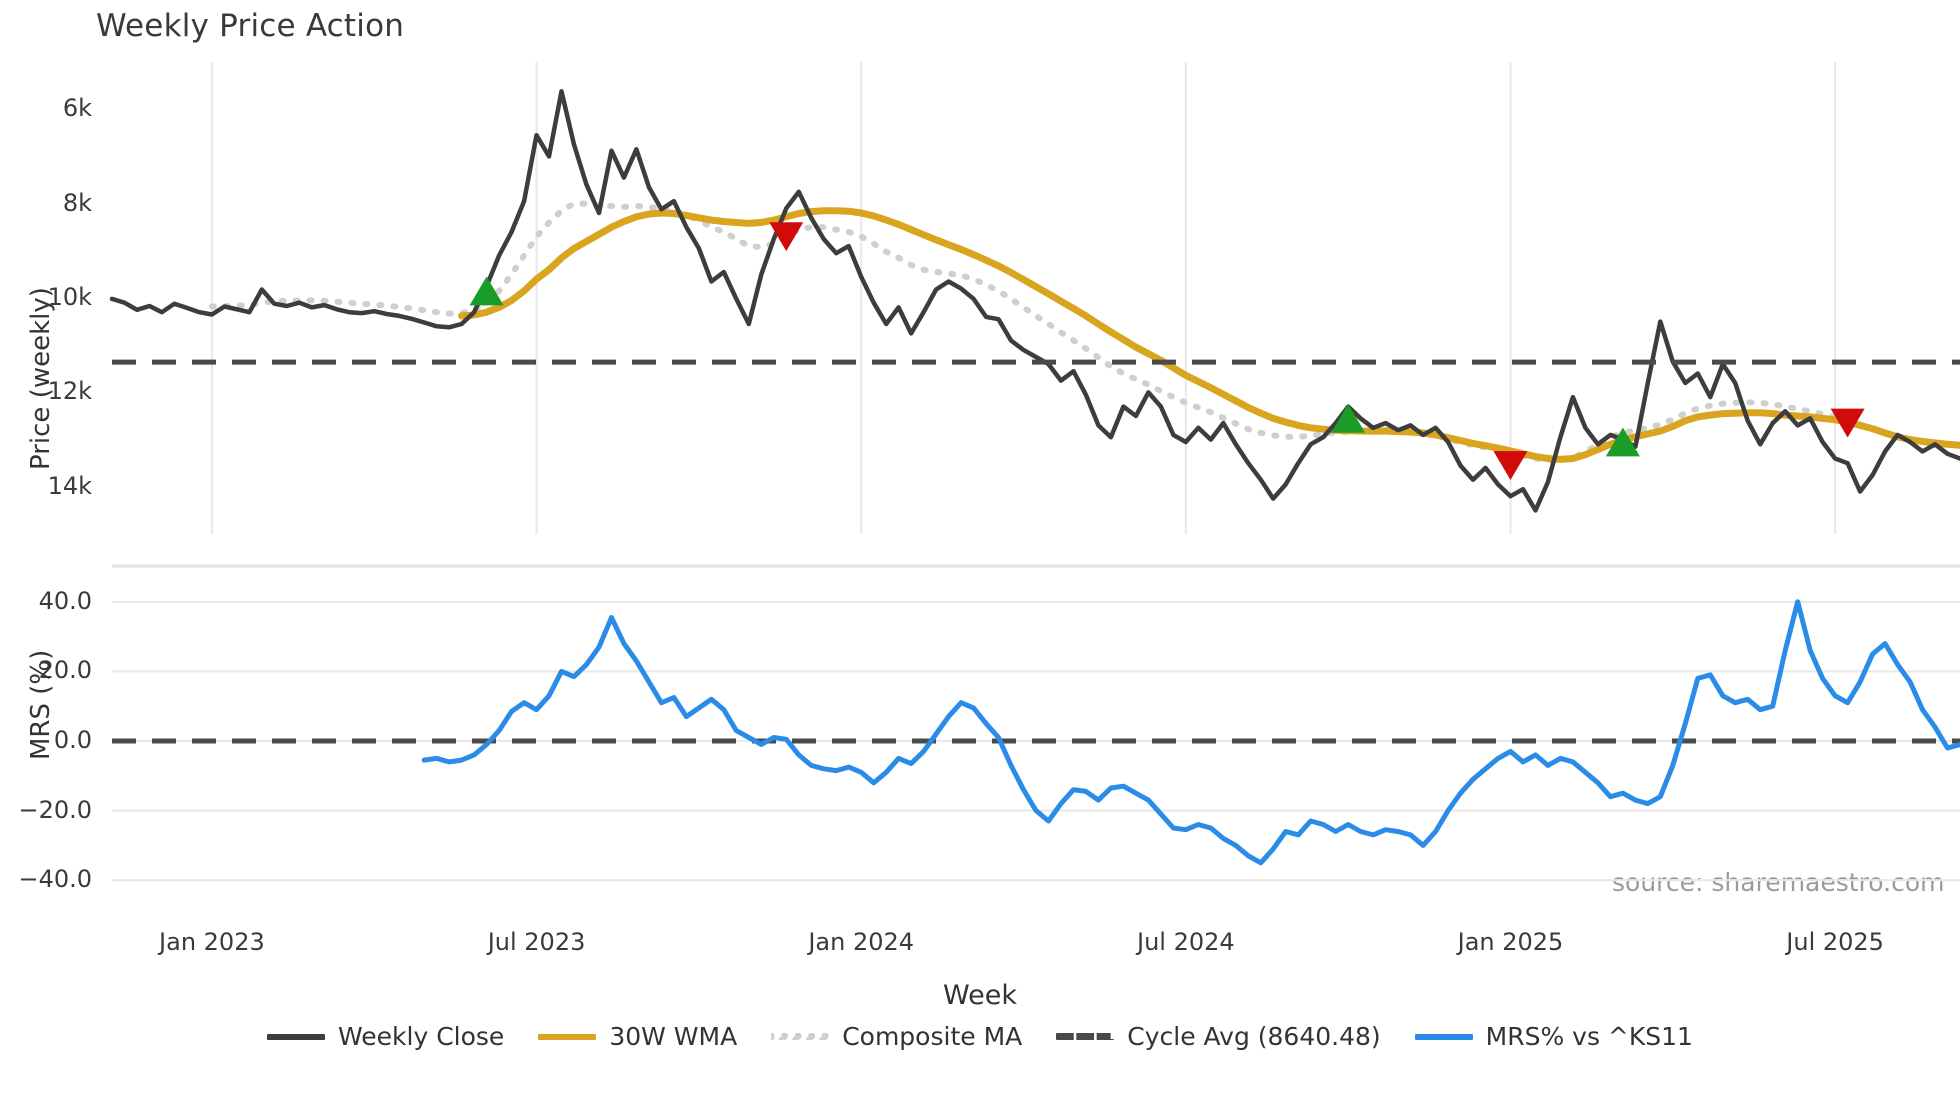 This screenshot has width=1960, height=1102. Describe the element at coordinates (861, 942) in the screenshot. I see `x-tick-2: Jan 2024` at that location.